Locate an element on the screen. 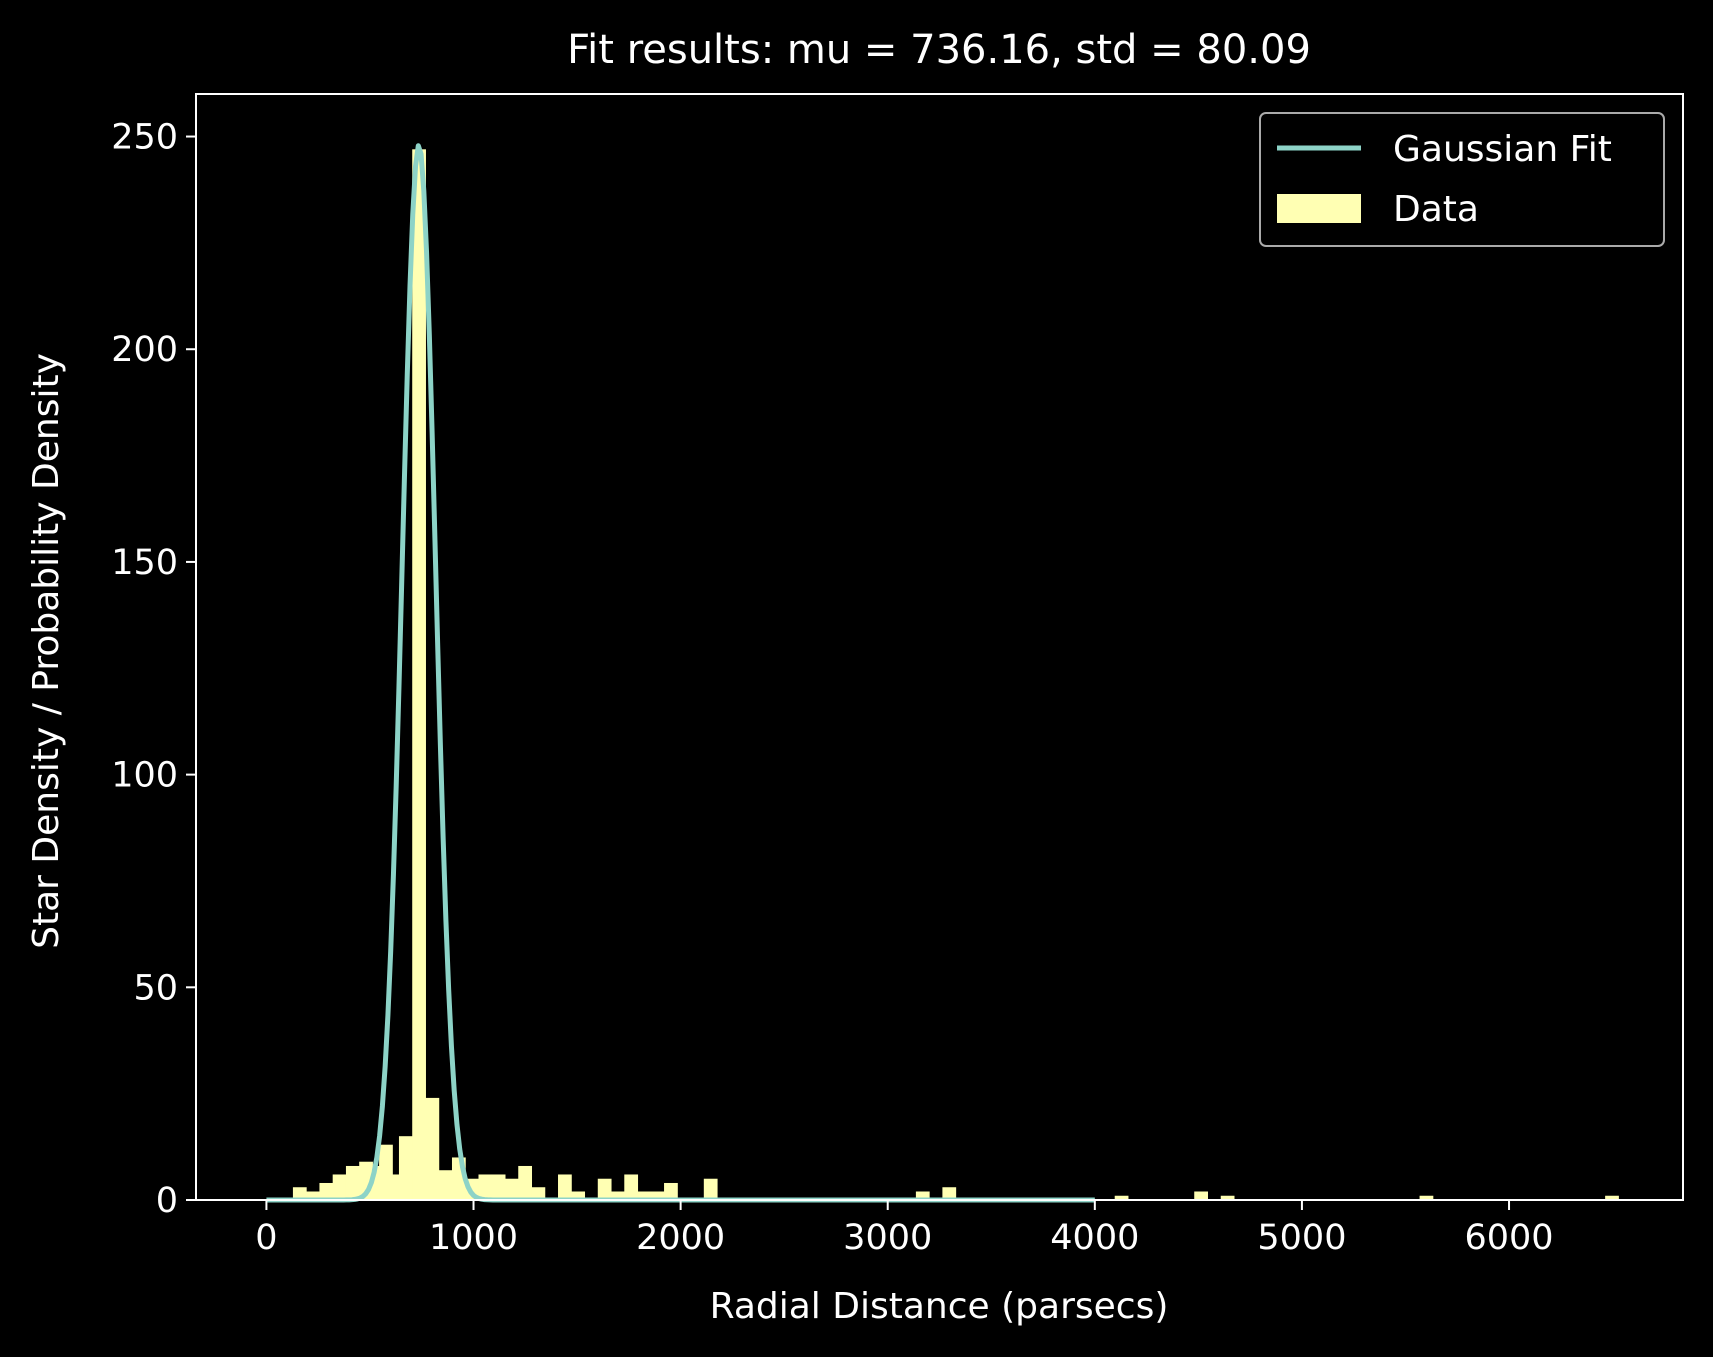 The height and width of the screenshot is (1357, 1713). y-tick-label: 150 is located at coordinates (144, 563).